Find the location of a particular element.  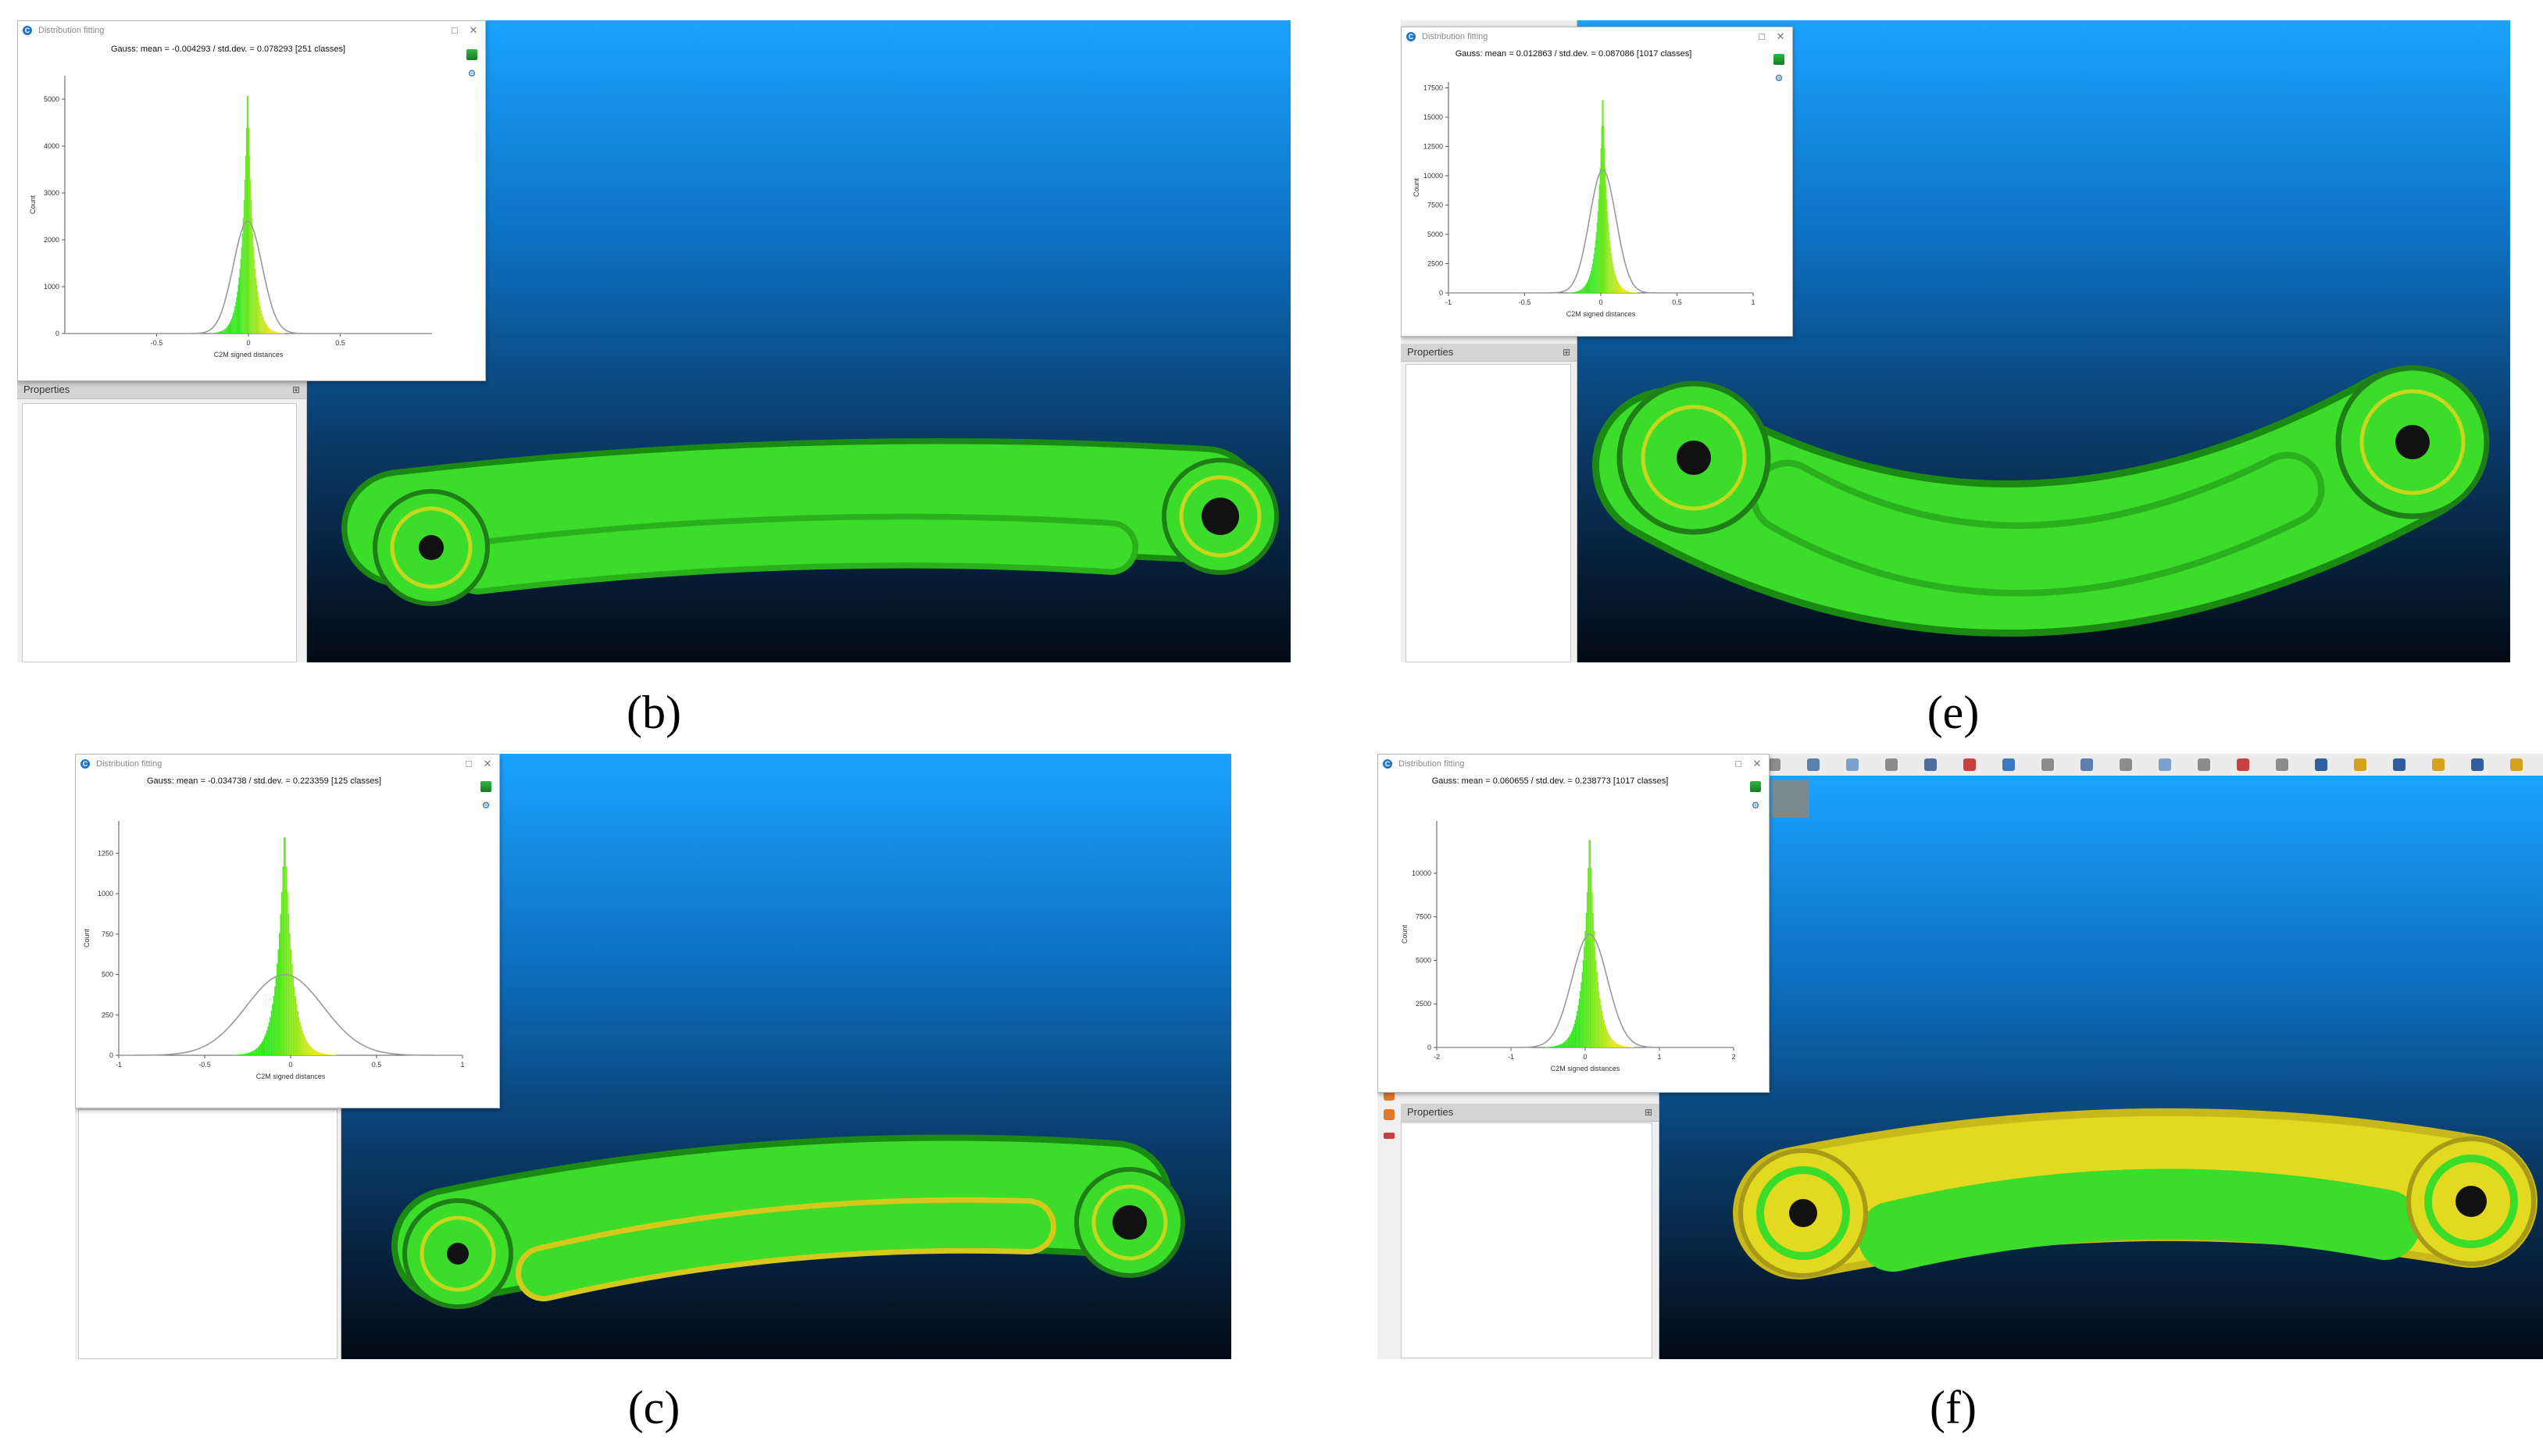

x-tick-label: 2 is located at coordinates (1733, 1057).